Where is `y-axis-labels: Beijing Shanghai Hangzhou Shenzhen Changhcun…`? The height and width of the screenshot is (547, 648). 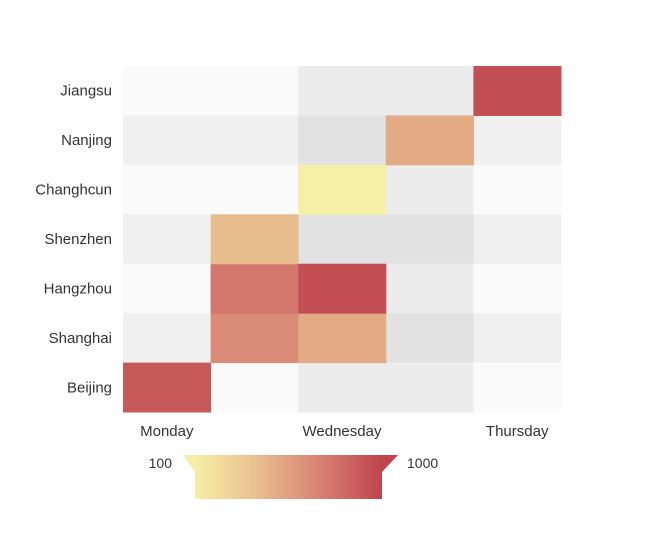 y-axis-labels: Beijing Shanghai Hangzhou Shenzhen Changhcun… is located at coordinates (73, 240).